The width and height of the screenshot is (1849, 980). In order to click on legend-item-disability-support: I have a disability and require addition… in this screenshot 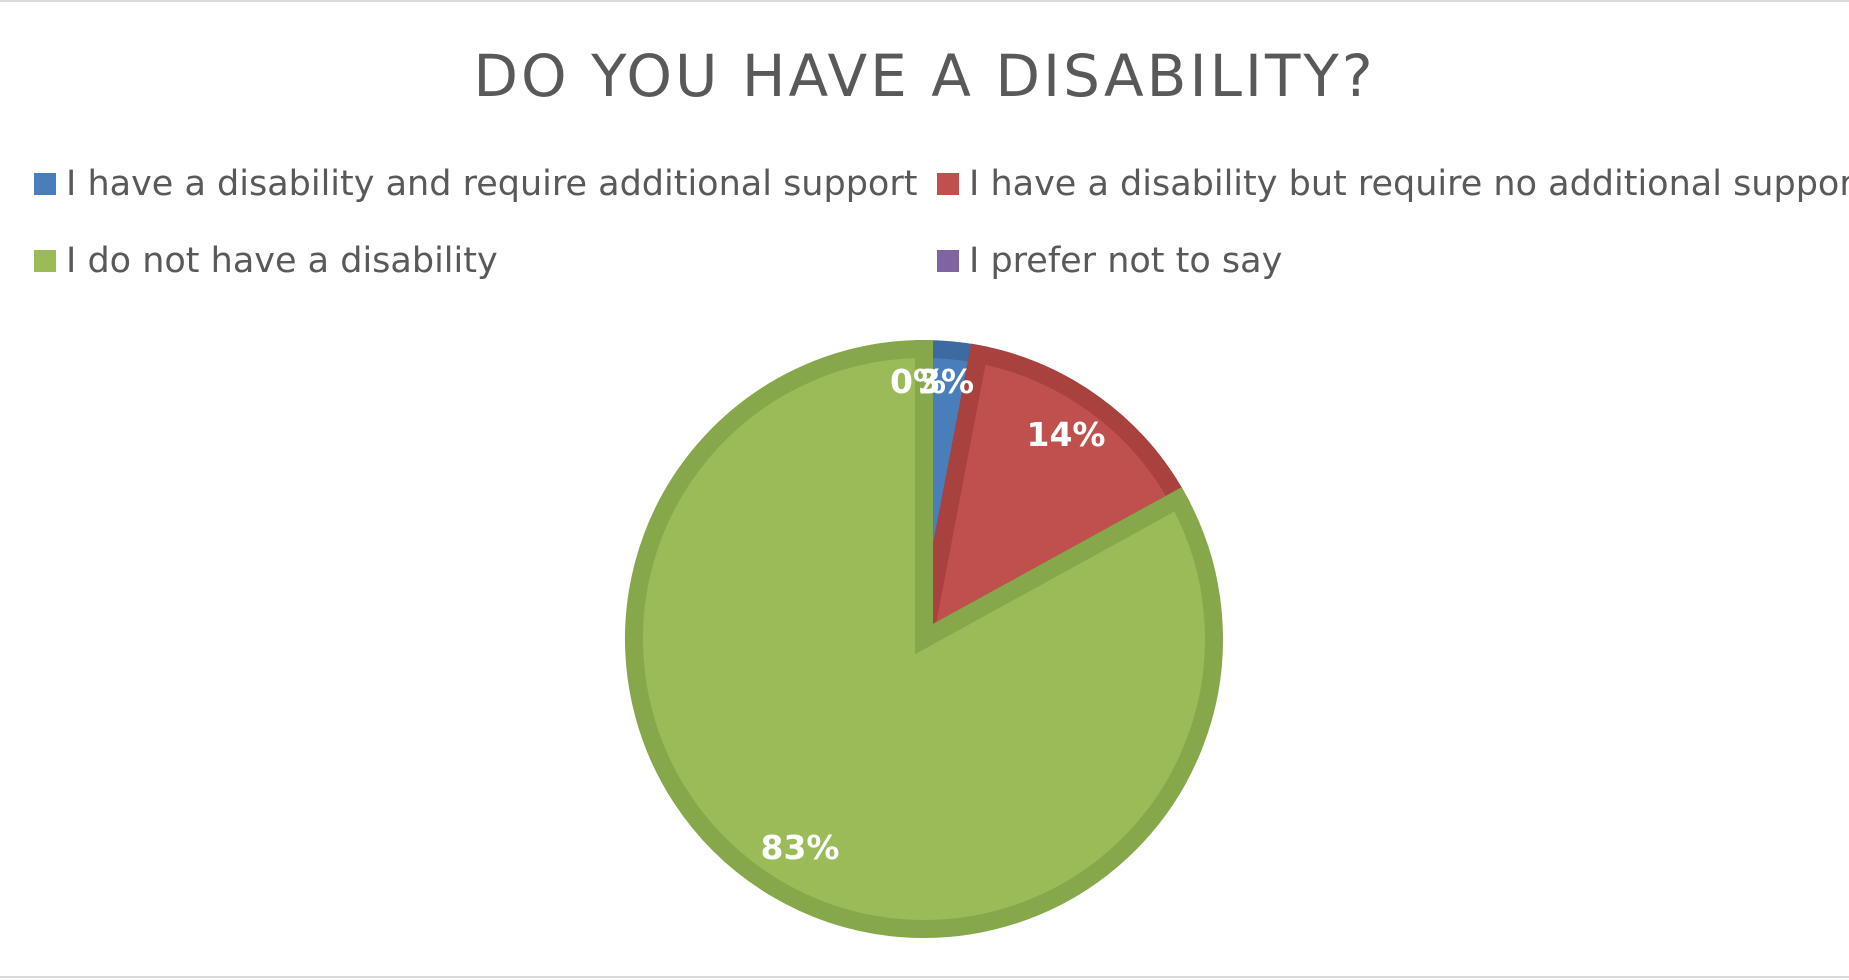, I will do `click(485, 184)`.